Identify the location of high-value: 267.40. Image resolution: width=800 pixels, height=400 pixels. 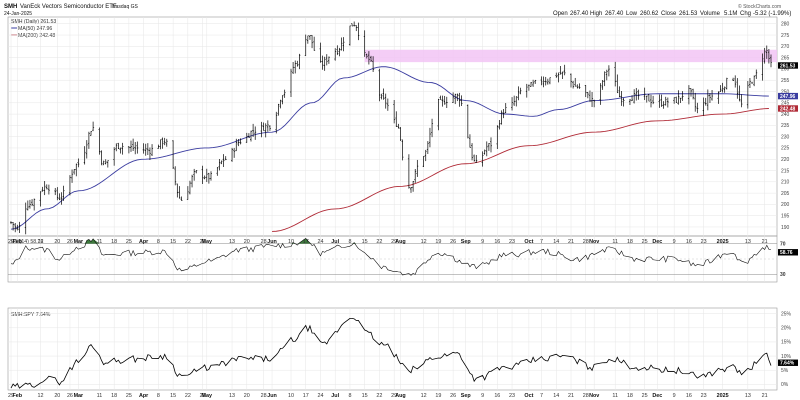
(614, 14).